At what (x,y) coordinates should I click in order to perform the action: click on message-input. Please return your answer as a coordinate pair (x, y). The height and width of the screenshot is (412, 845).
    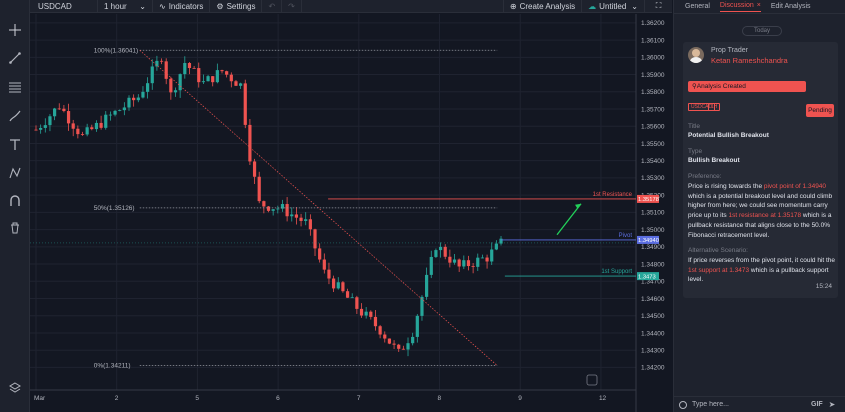
    Looking at the image, I should click on (749, 404).